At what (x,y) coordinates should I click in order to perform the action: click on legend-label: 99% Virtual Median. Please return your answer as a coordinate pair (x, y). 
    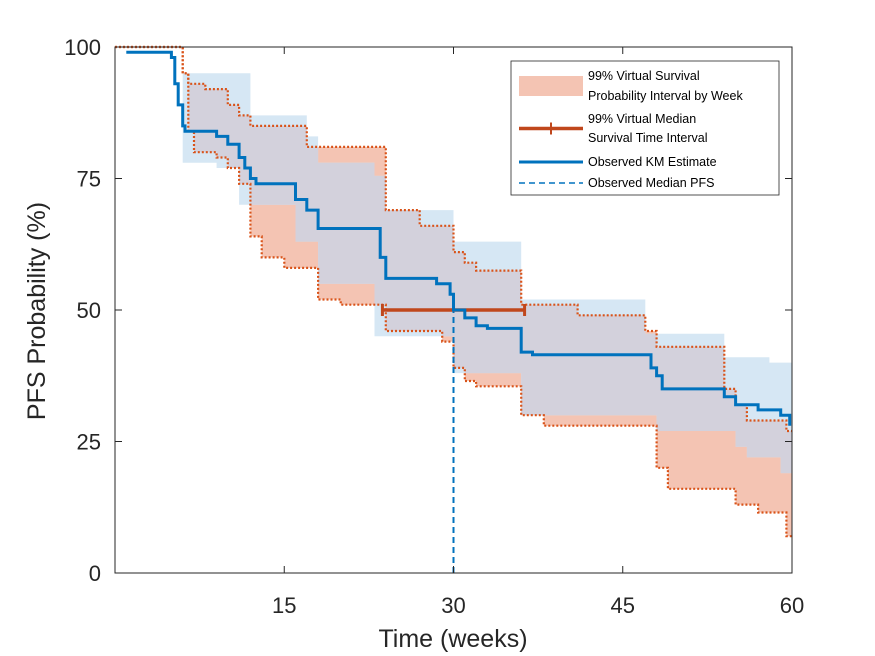
    Looking at the image, I should click on (642, 119).